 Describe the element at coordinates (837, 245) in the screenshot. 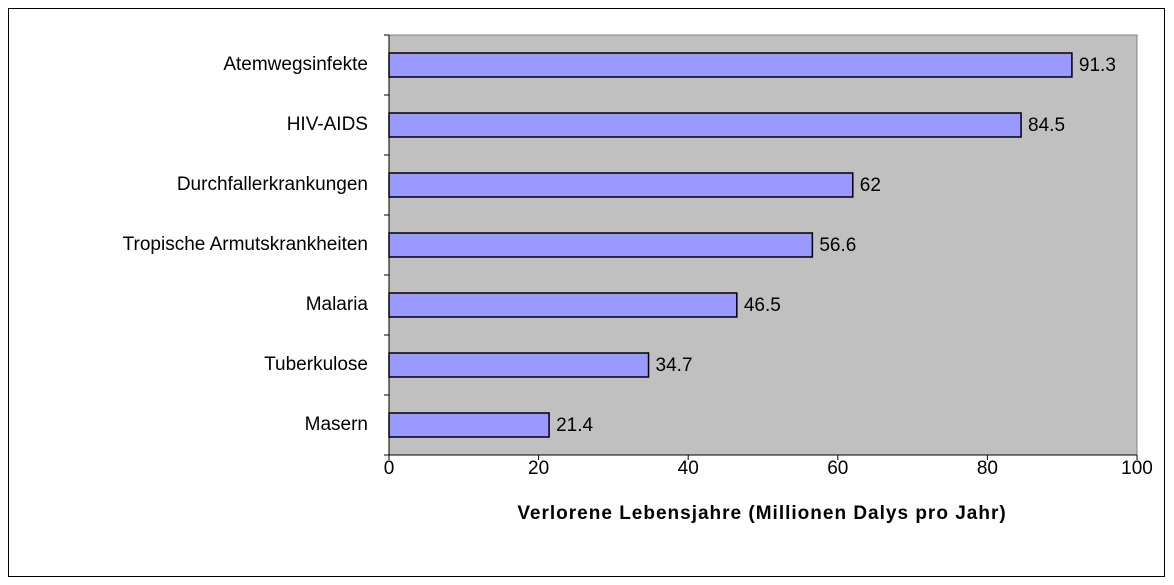

I see `data-label: 56.6` at that location.